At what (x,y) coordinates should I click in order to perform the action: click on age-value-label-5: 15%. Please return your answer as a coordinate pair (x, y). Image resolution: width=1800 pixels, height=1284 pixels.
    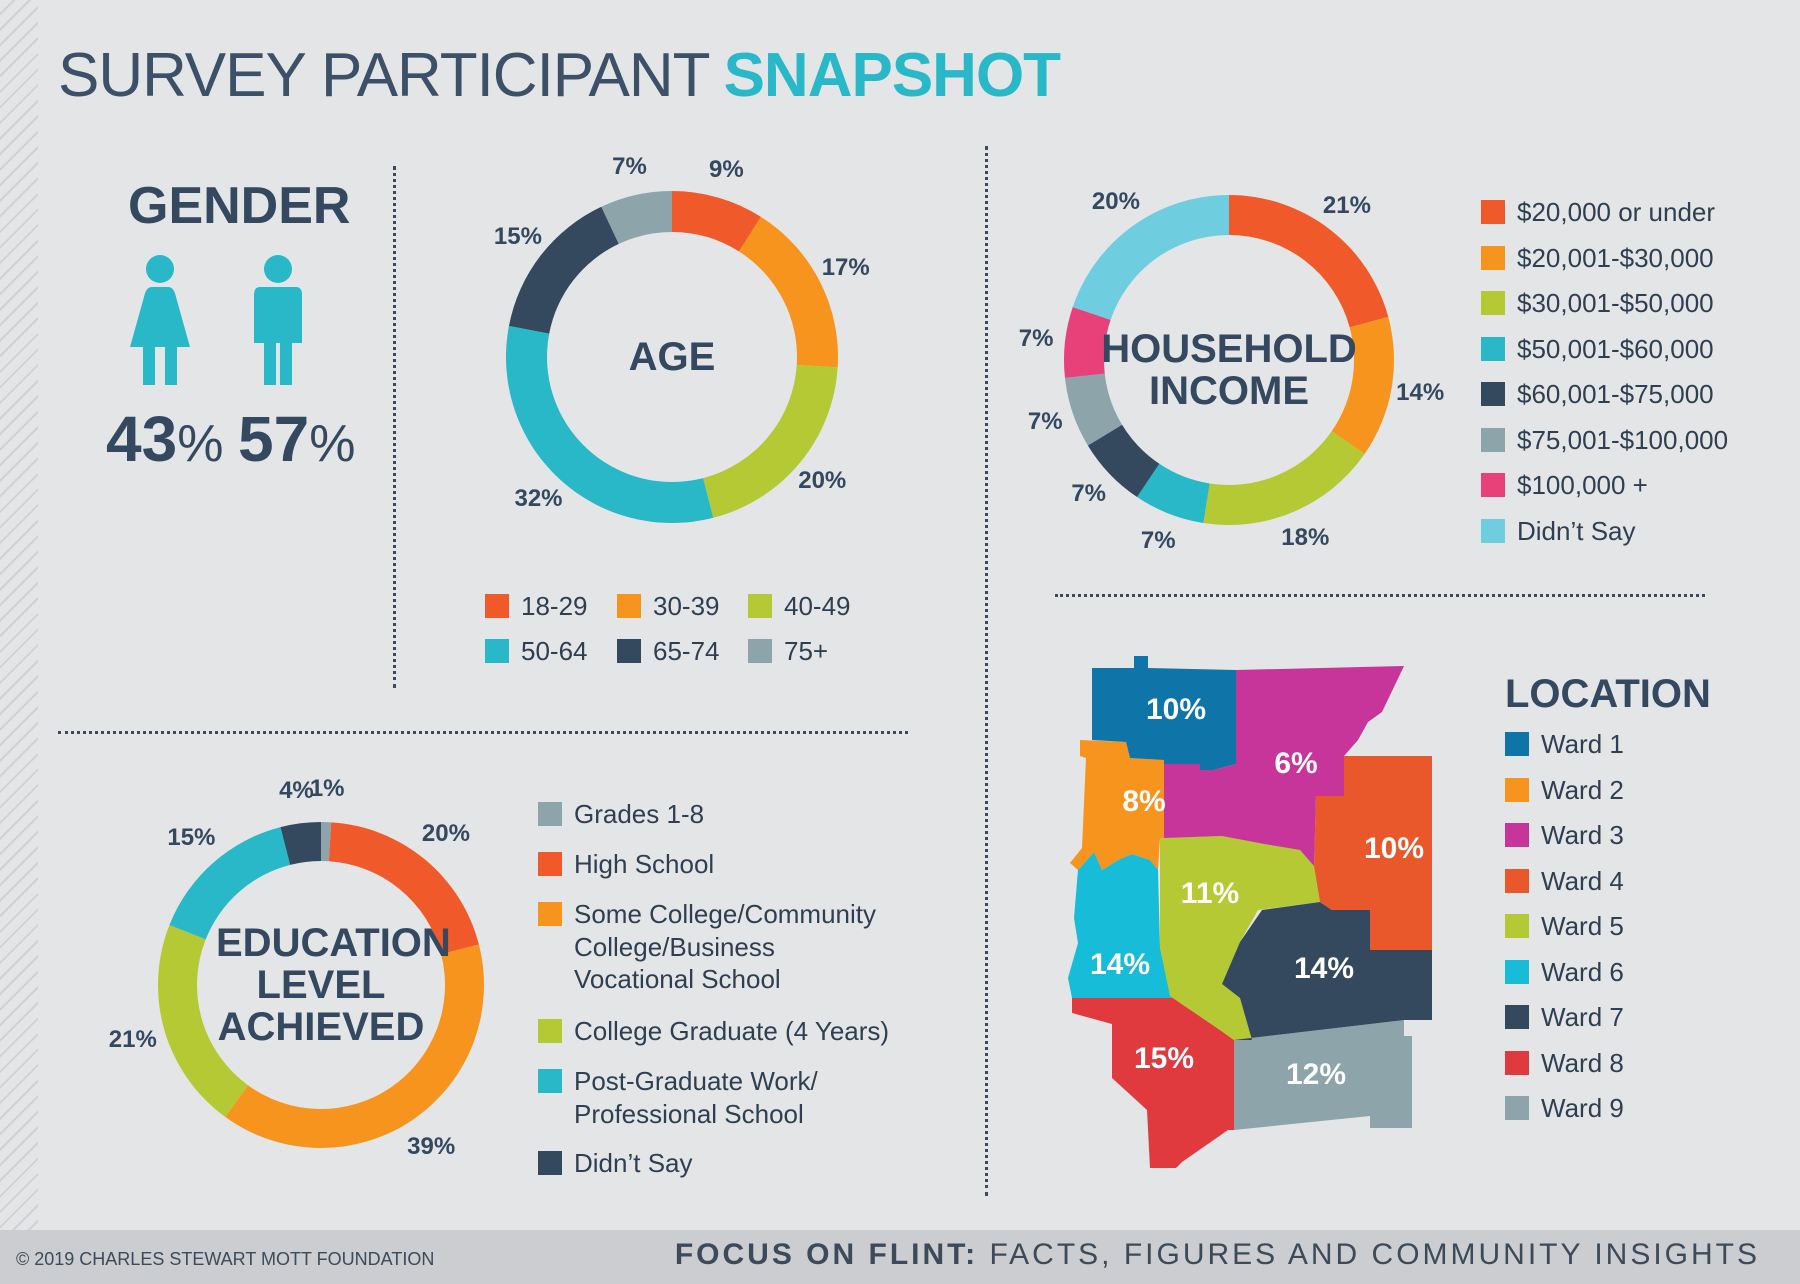
    Looking at the image, I should click on (517, 237).